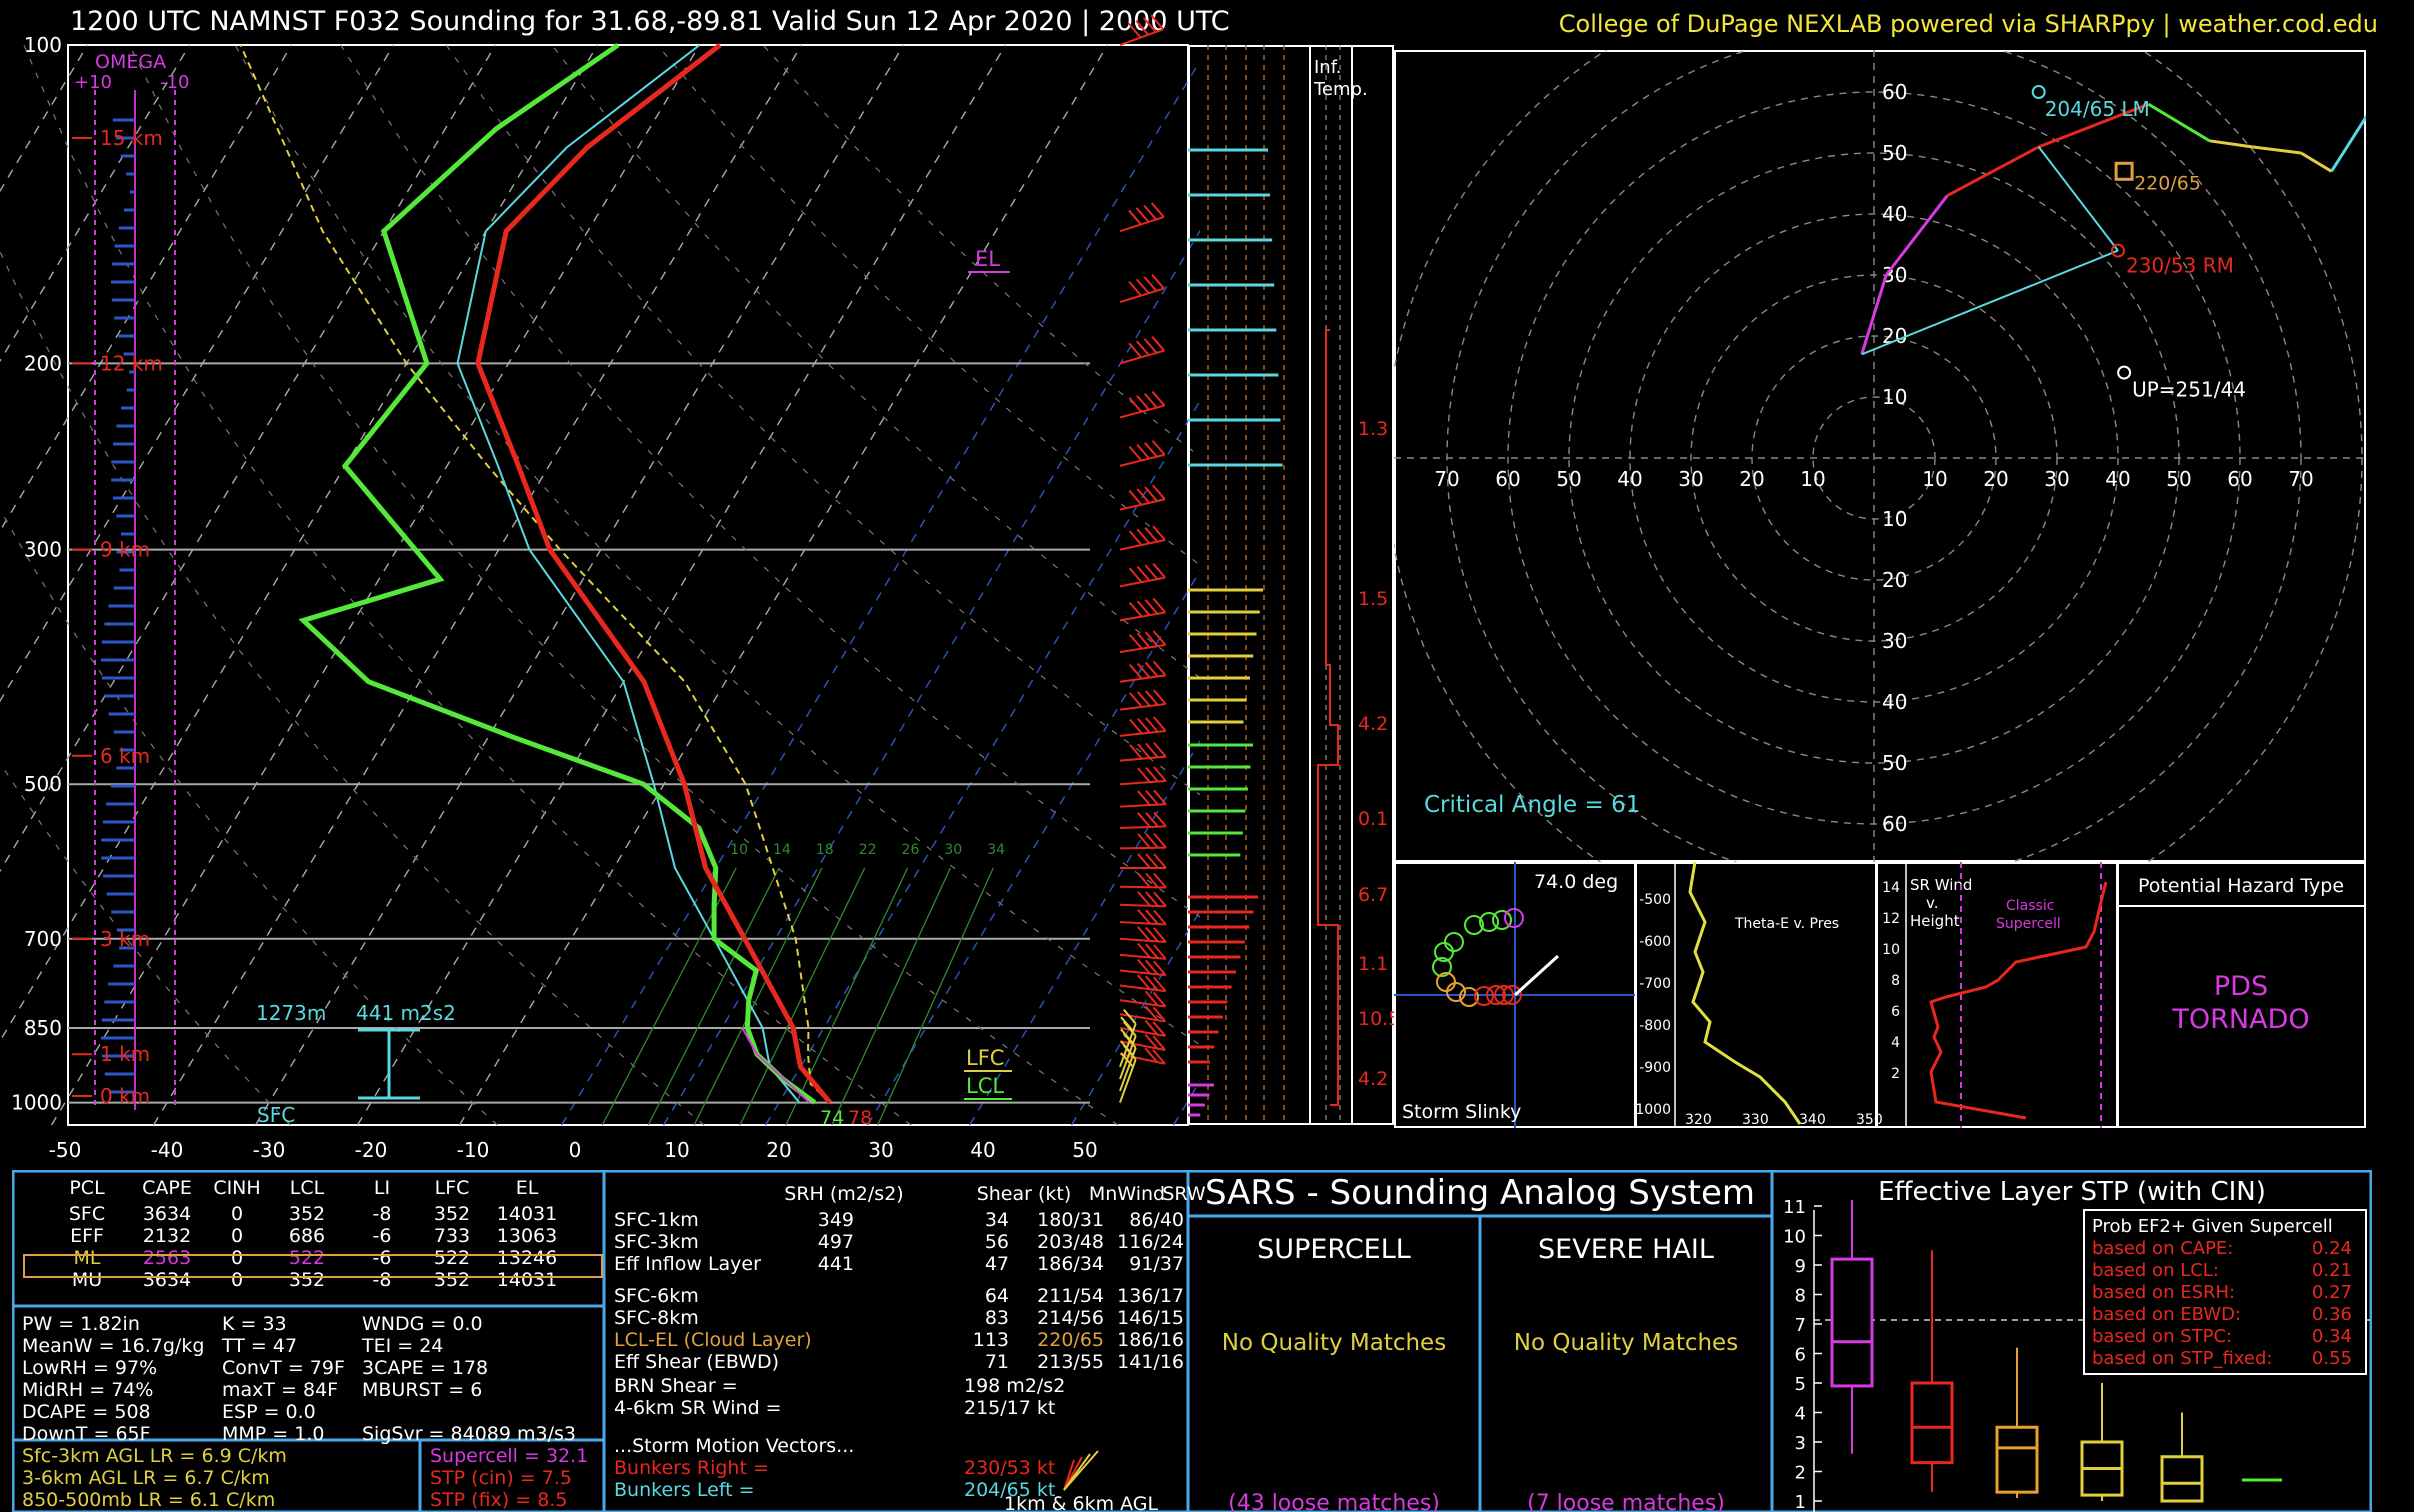  What do you see at coordinates (1334, 1343) in the screenshot?
I see `sars-match1: No Quality Matches` at bounding box center [1334, 1343].